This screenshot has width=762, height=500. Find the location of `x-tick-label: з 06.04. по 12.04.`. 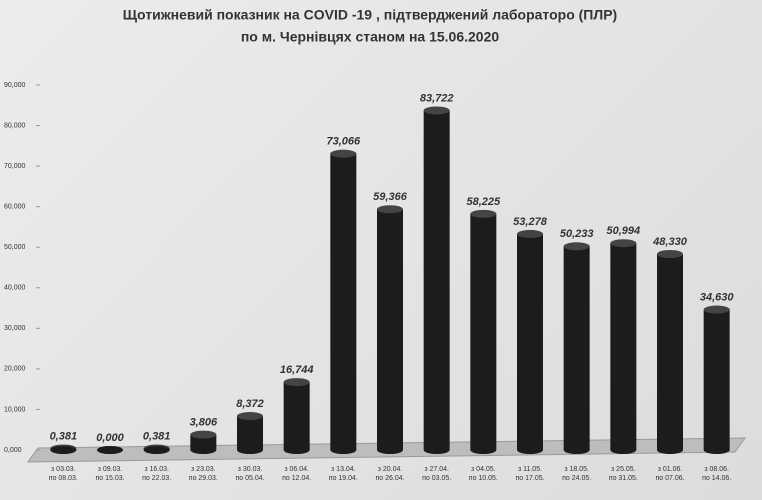

x-tick-label: з 06.04. по 12.04. is located at coordinates (297, 474).